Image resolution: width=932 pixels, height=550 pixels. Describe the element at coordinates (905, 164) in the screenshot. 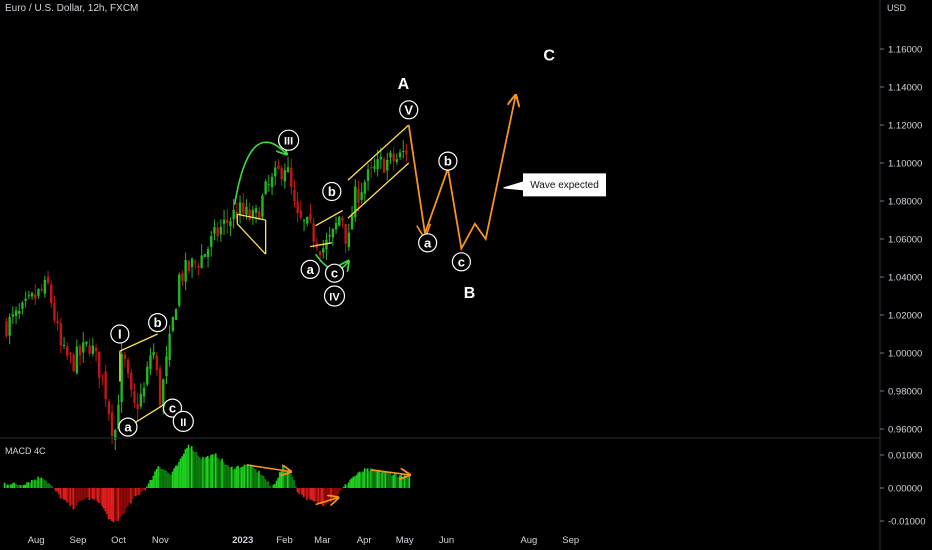

I see `price-tick-label: 1.10000` at that location.